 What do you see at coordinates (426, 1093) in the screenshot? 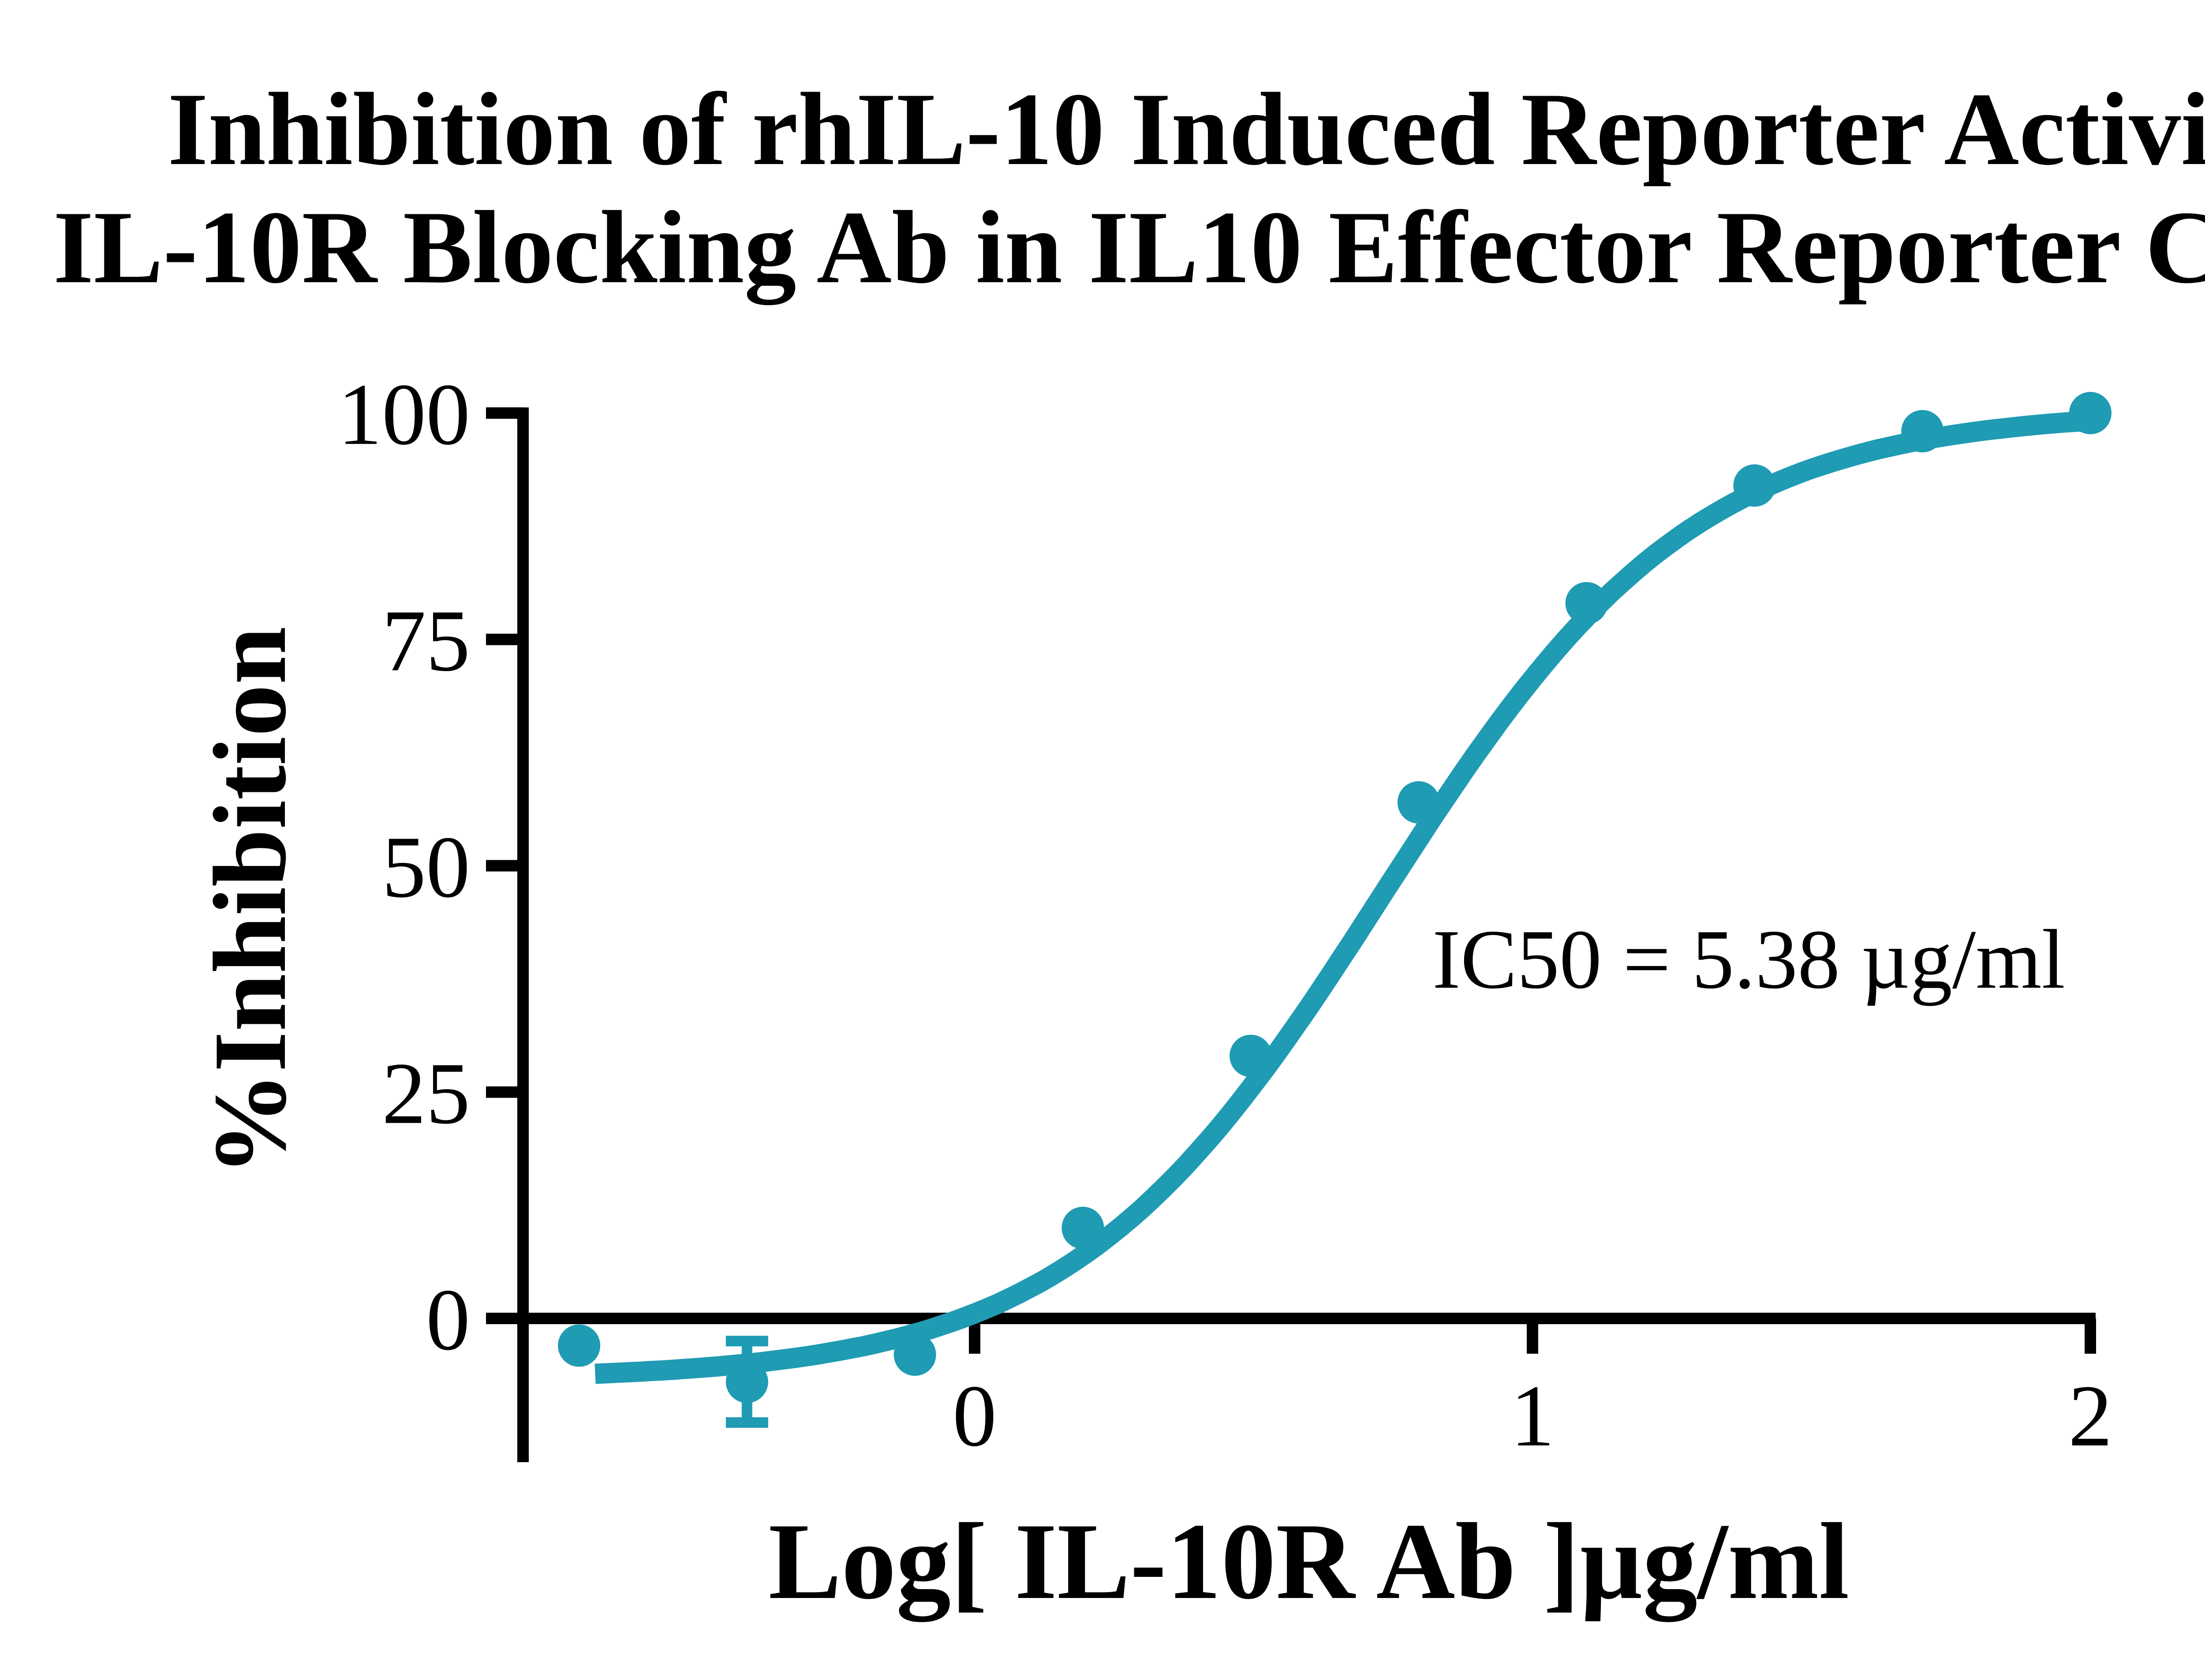
I see `y-tick-label: 25` at bounding box center [426, 1093].